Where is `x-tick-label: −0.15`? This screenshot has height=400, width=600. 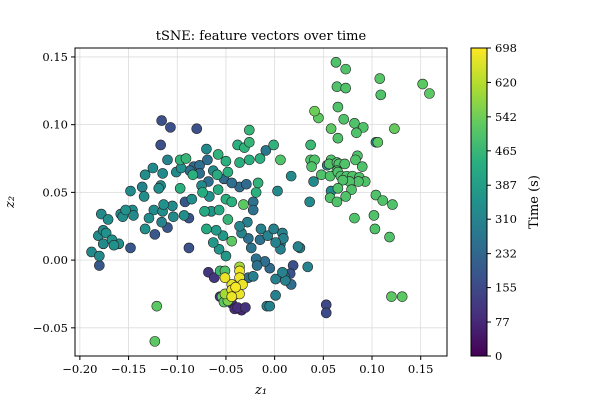
x-tick-label: −0.15 is located at coordinates (128, 369).